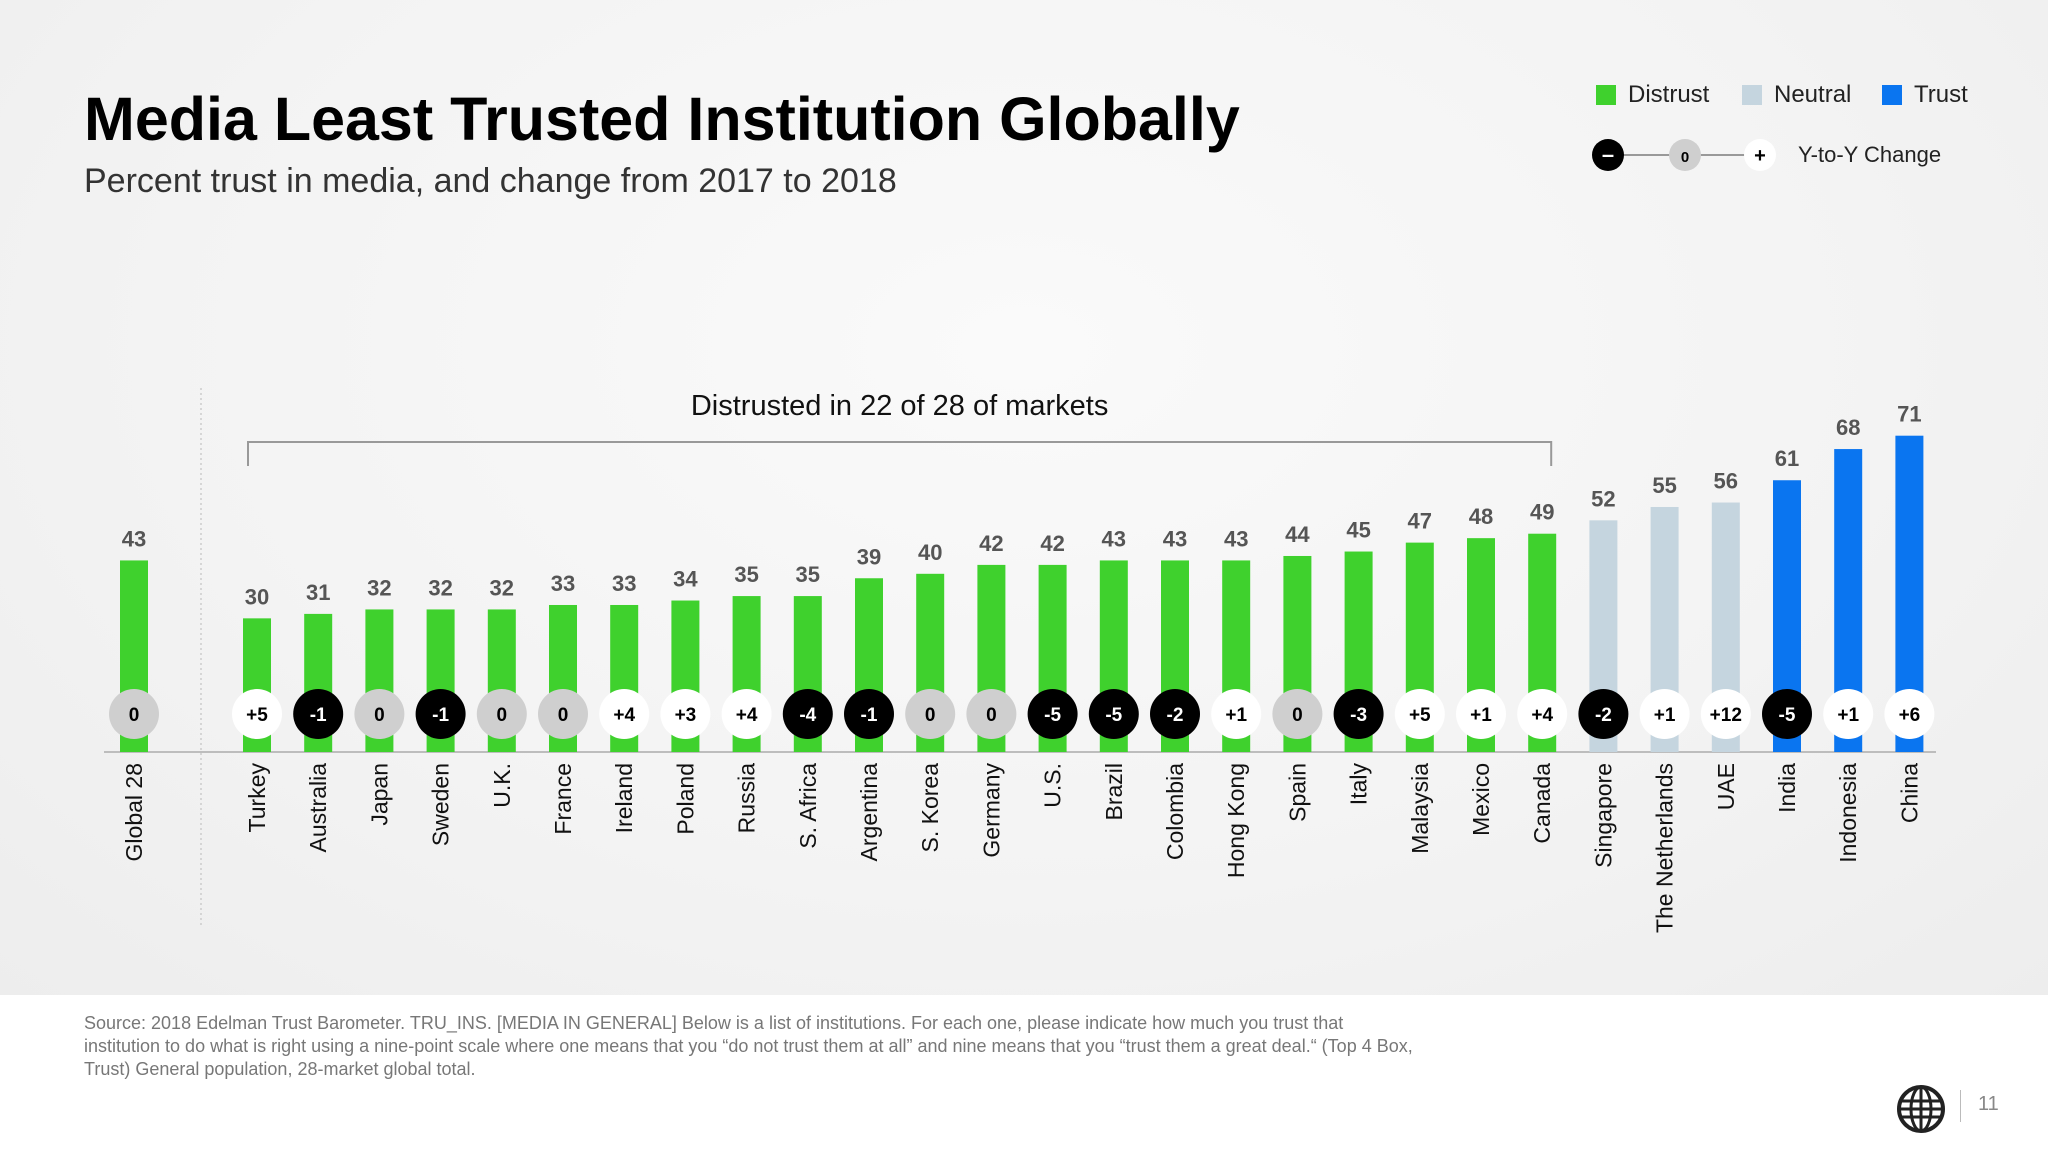  What do you see at coordinates (1909, 793) in the screenshot?
I see `category-label: China` at bounding box center [1909, 793].